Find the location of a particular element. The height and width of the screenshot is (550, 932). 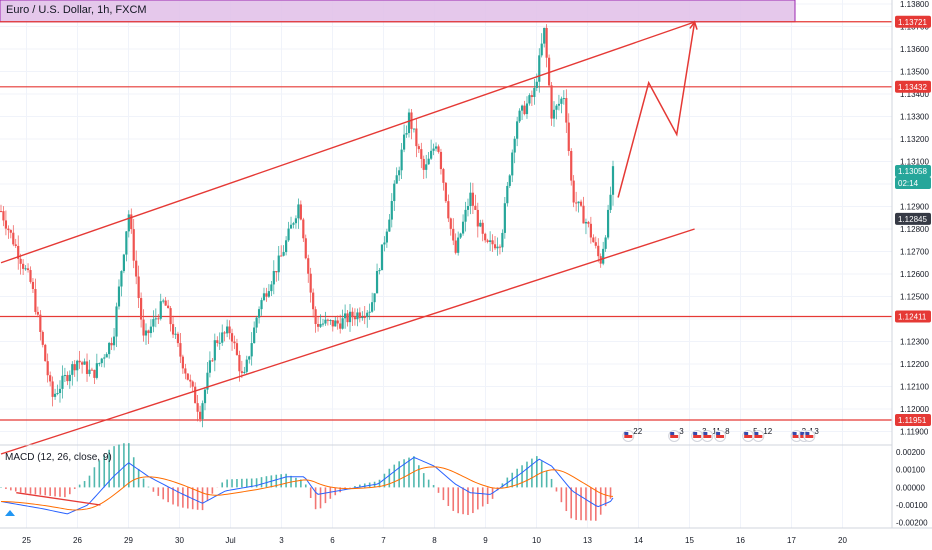

time-tick-label: 3 is located at coordinates (281, 540).